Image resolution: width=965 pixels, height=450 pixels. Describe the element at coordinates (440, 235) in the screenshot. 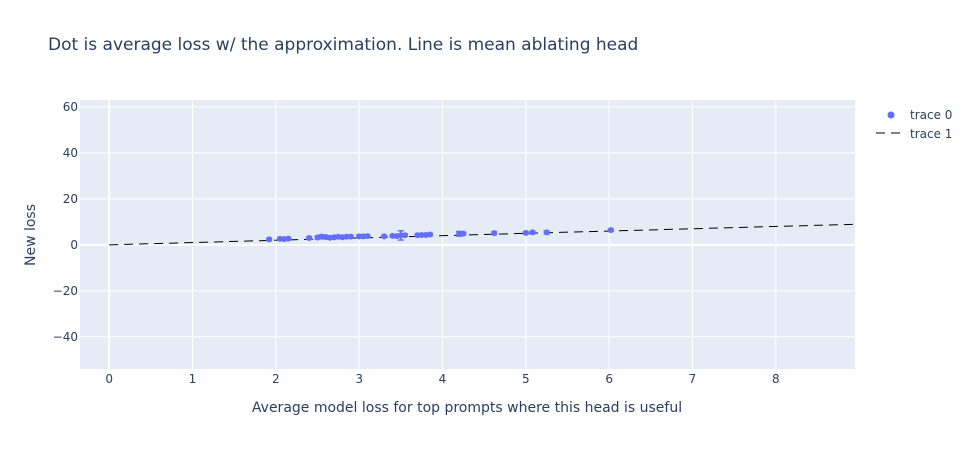

I see `marker-series` at that location.